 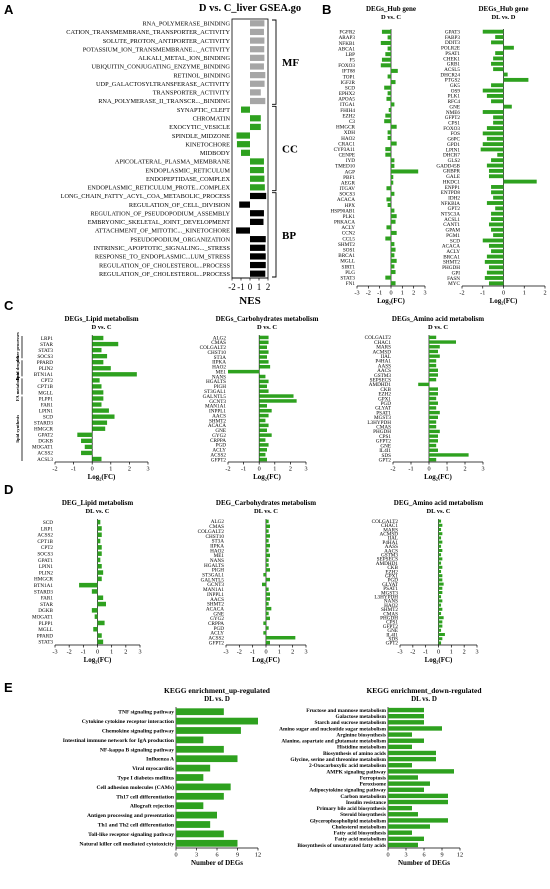 I want to click on x-tick-label: -2, so click(x=412, y=652).